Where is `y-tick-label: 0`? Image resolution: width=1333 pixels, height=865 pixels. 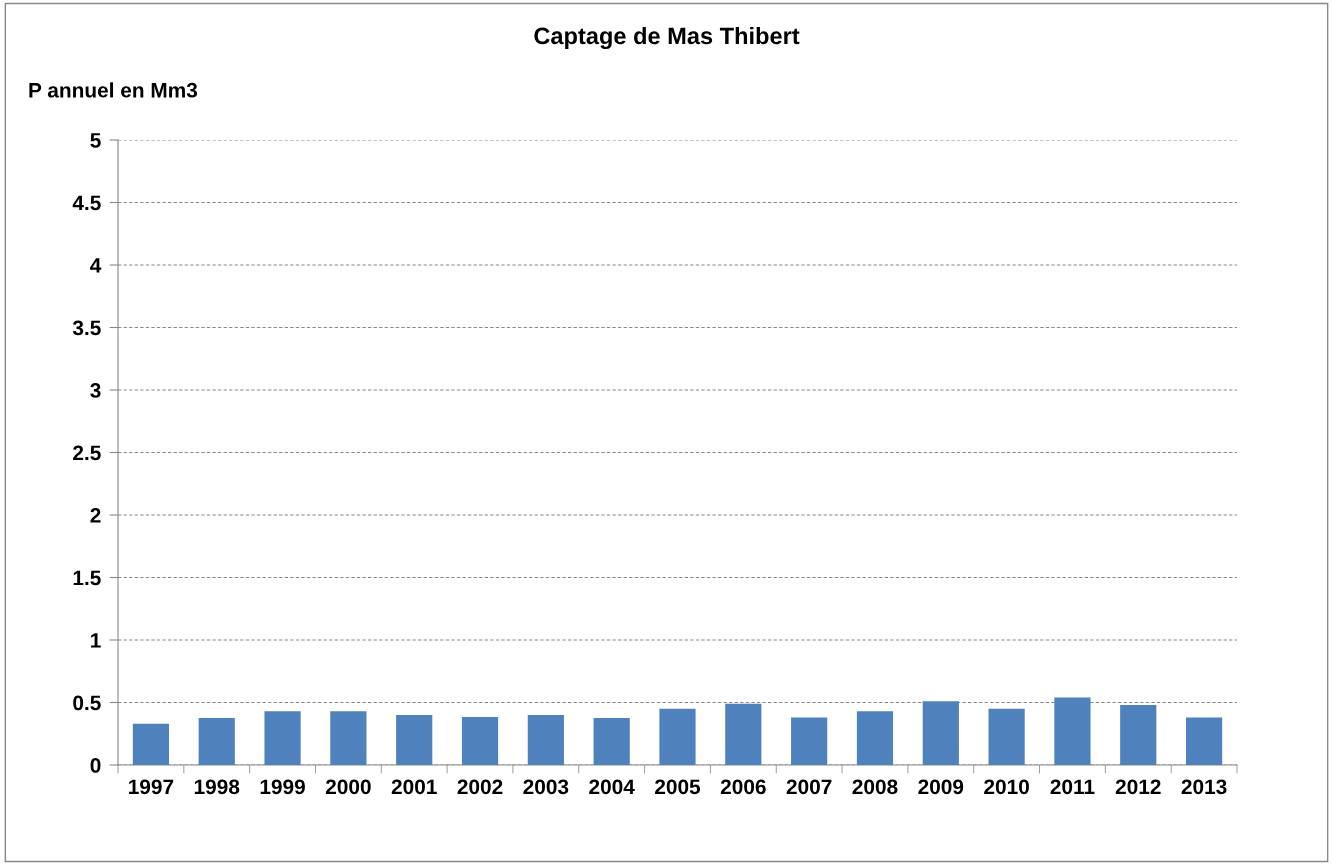 y-tick-label: 0 is located at coordinates (95, 765).